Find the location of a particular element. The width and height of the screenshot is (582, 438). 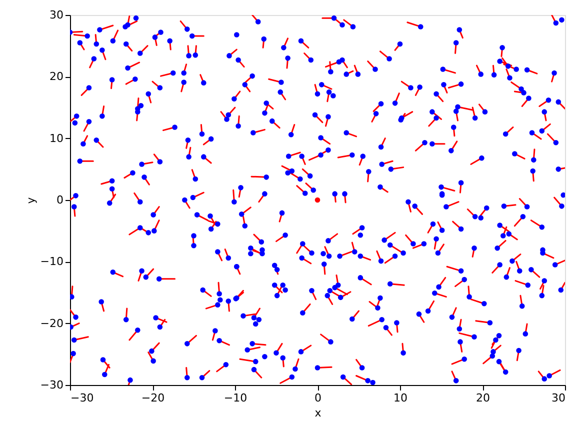

x-tick-label: −10 is located at coordinates (236, 398).